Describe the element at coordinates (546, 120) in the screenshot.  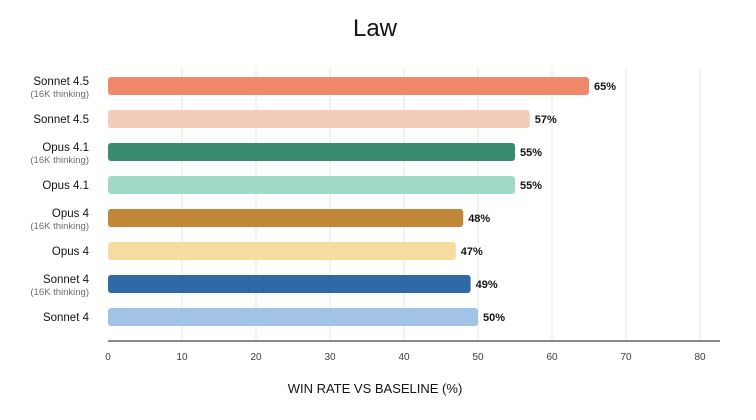
I see `value-label: 57%` at that location.